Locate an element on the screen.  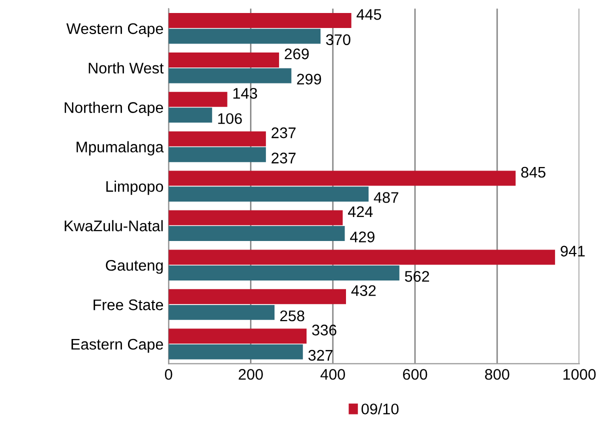
data-label: 269 is located at coordinates (296, 54).